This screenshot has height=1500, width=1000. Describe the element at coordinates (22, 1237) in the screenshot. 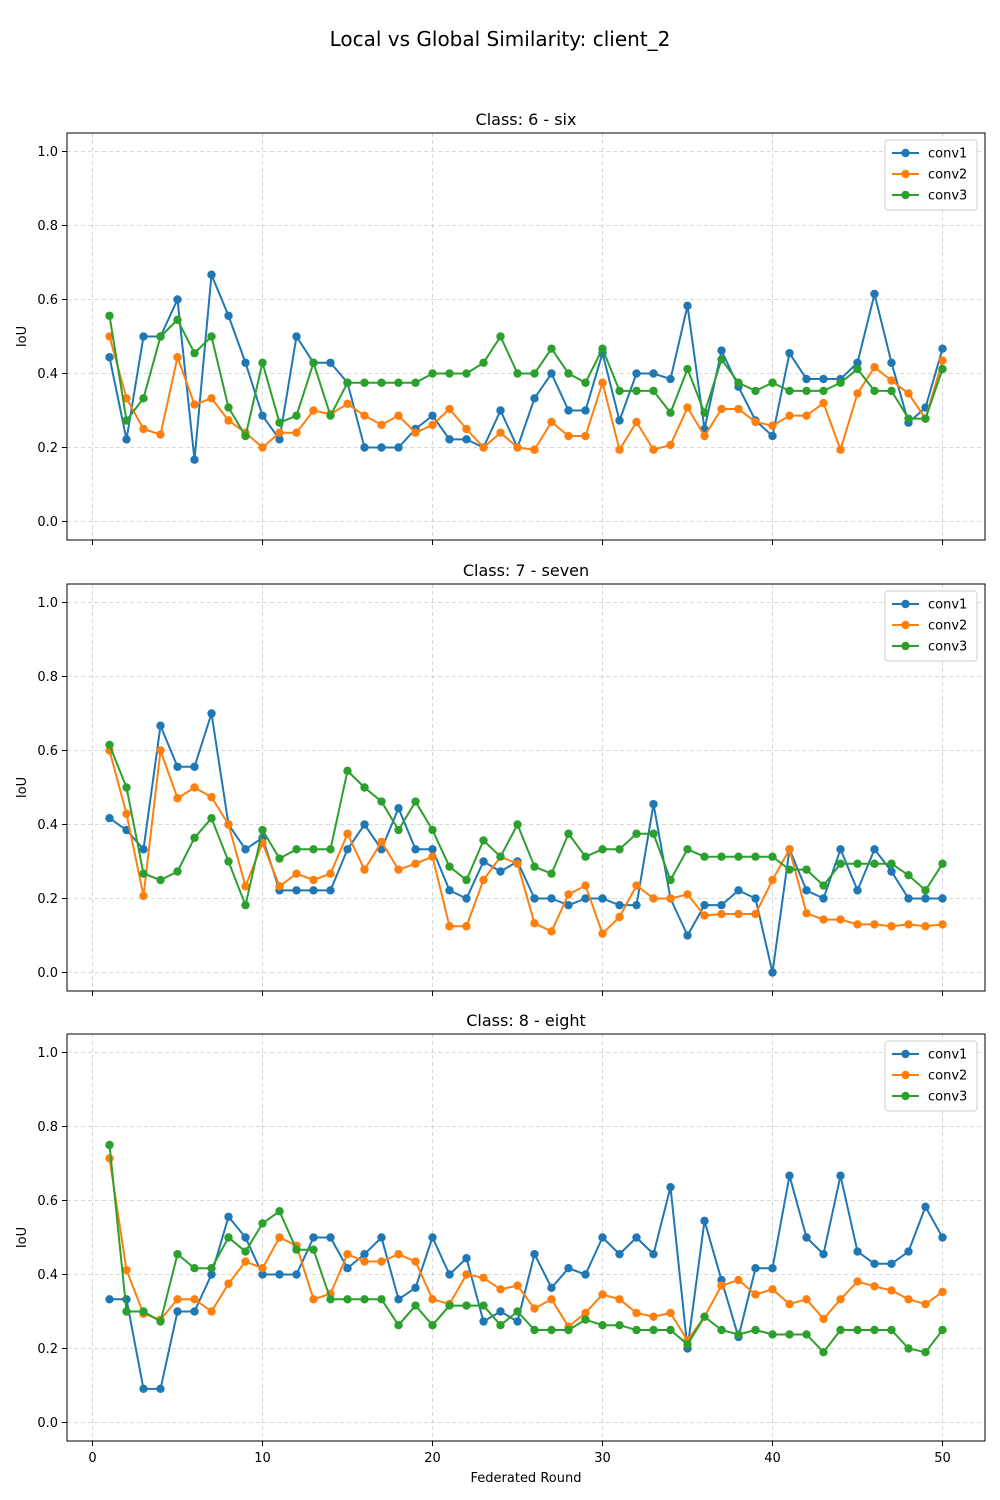

I see `y-axis-label: IoU` at that location.